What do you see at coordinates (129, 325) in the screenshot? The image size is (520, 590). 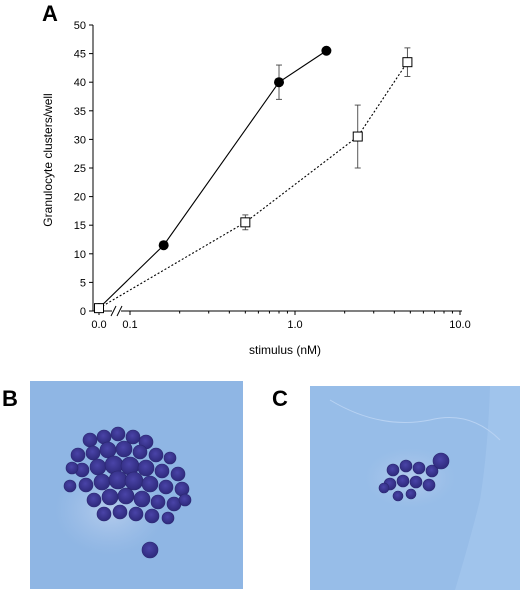 I see `x-tick-label: 0.1` at bounding box center [129, 325].